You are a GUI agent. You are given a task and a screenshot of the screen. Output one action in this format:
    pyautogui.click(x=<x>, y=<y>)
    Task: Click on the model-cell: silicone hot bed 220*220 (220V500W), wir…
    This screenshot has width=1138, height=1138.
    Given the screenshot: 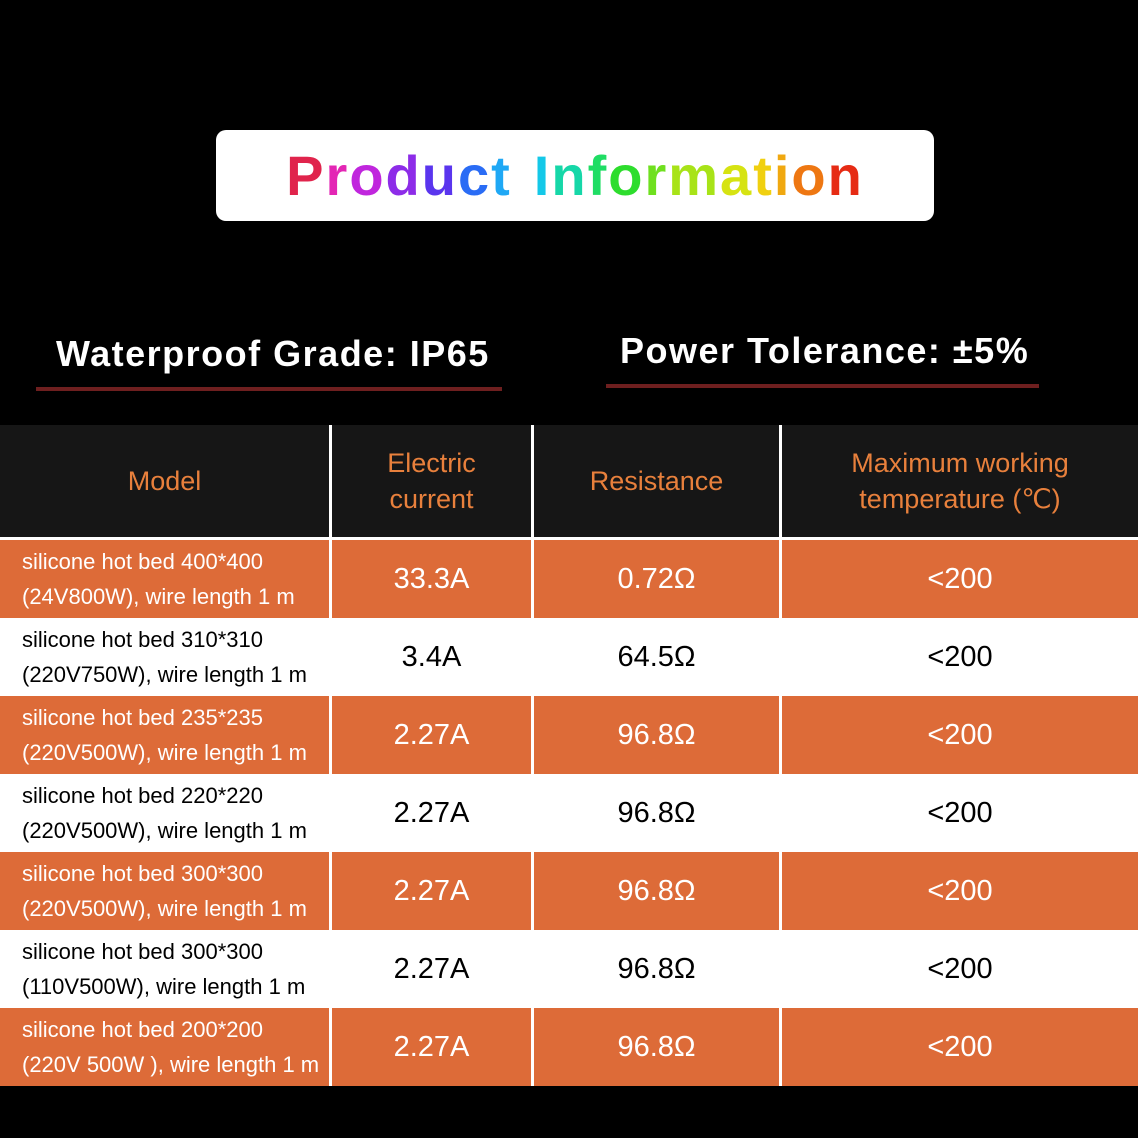 What is the action you would take?
    pyautogui.click(x=164, y=813)
    